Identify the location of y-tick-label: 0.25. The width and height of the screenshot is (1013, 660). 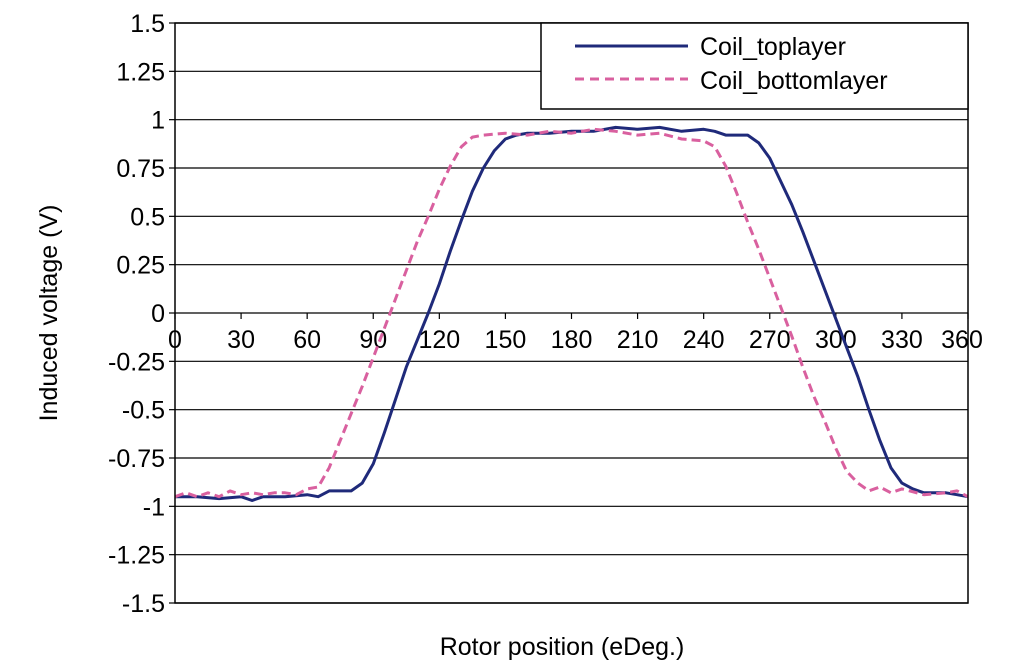
(140, 266).